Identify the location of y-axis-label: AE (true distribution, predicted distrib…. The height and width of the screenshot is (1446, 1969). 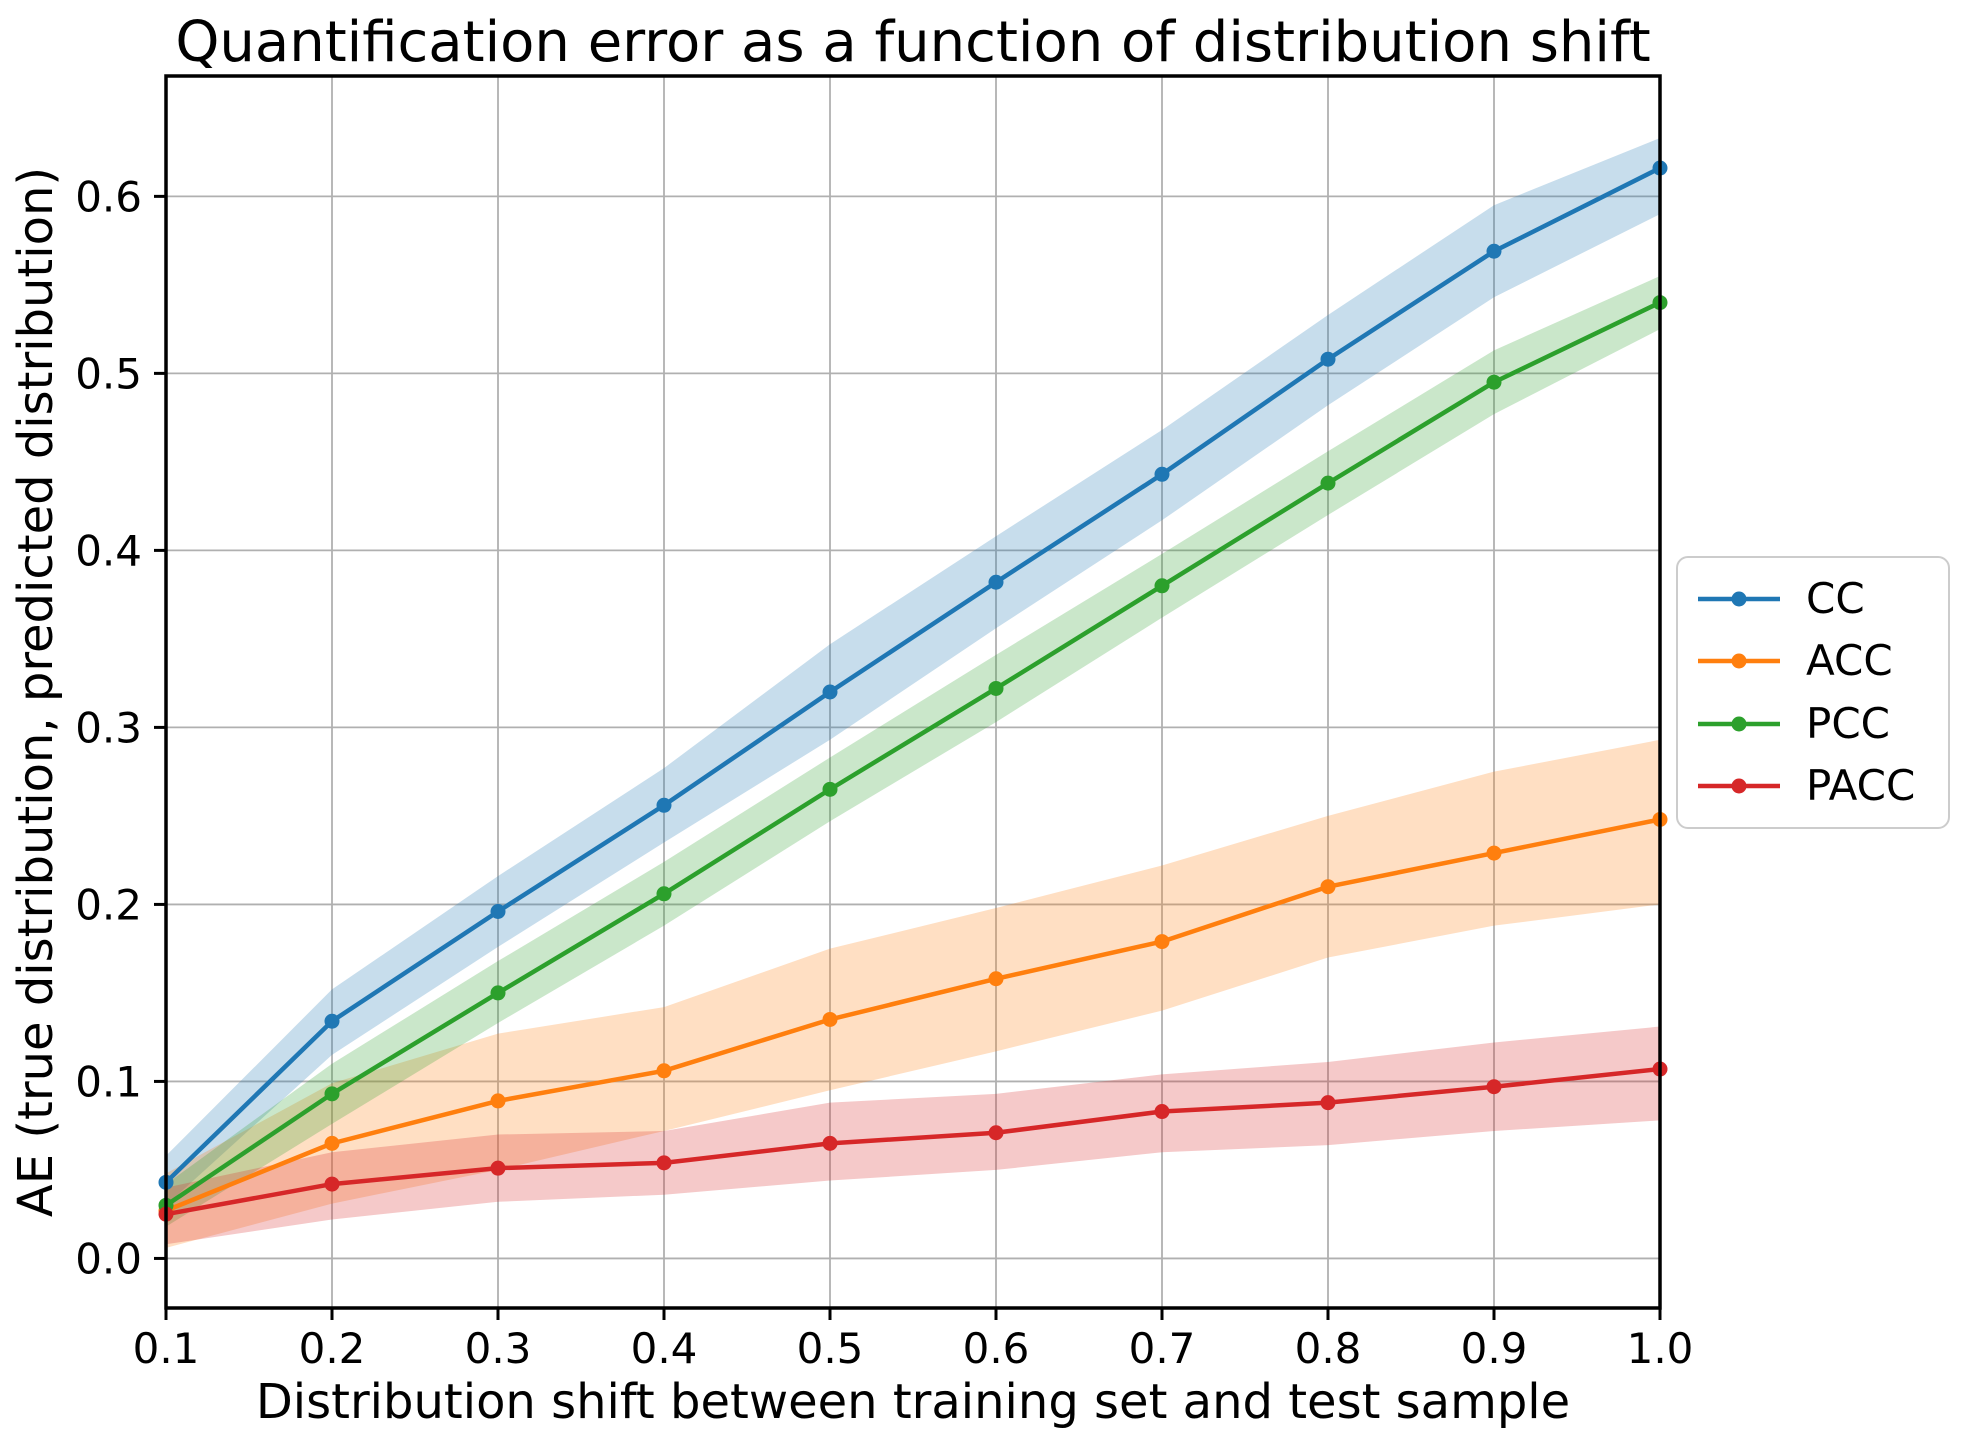
(36, 692).